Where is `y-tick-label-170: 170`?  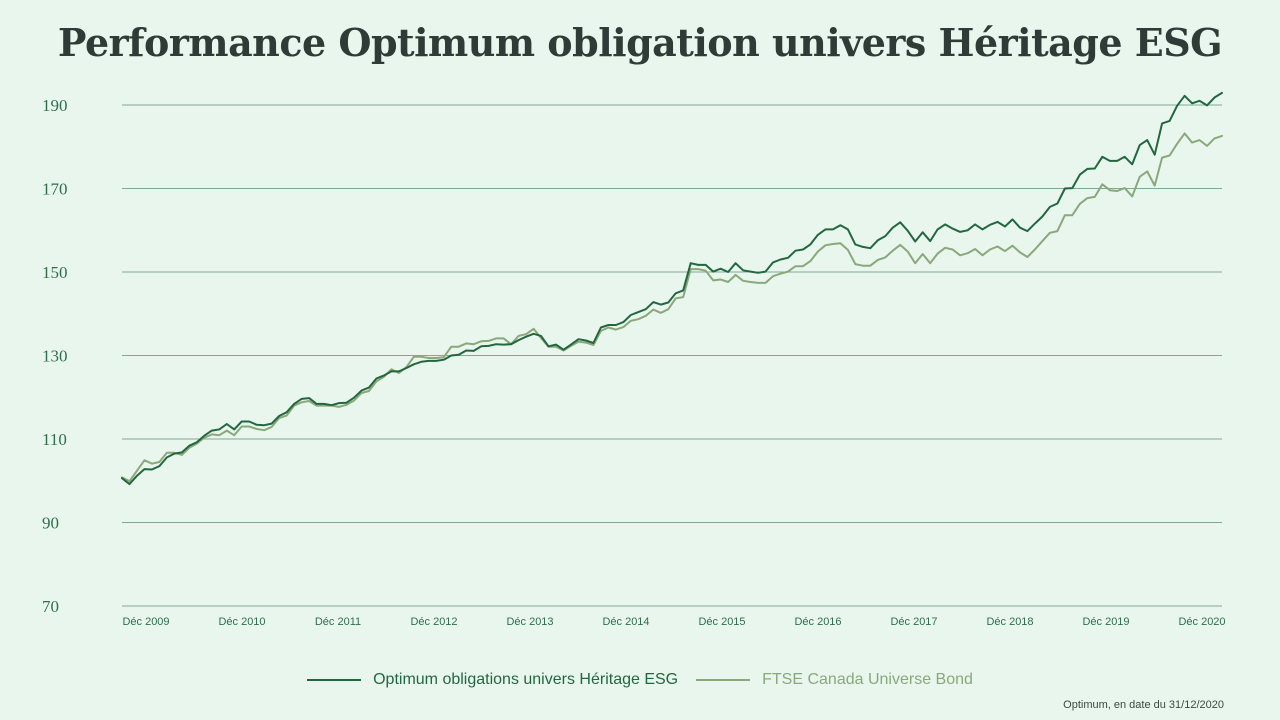
y-tick-label-170: 170 is located at coordinates (55, 189).